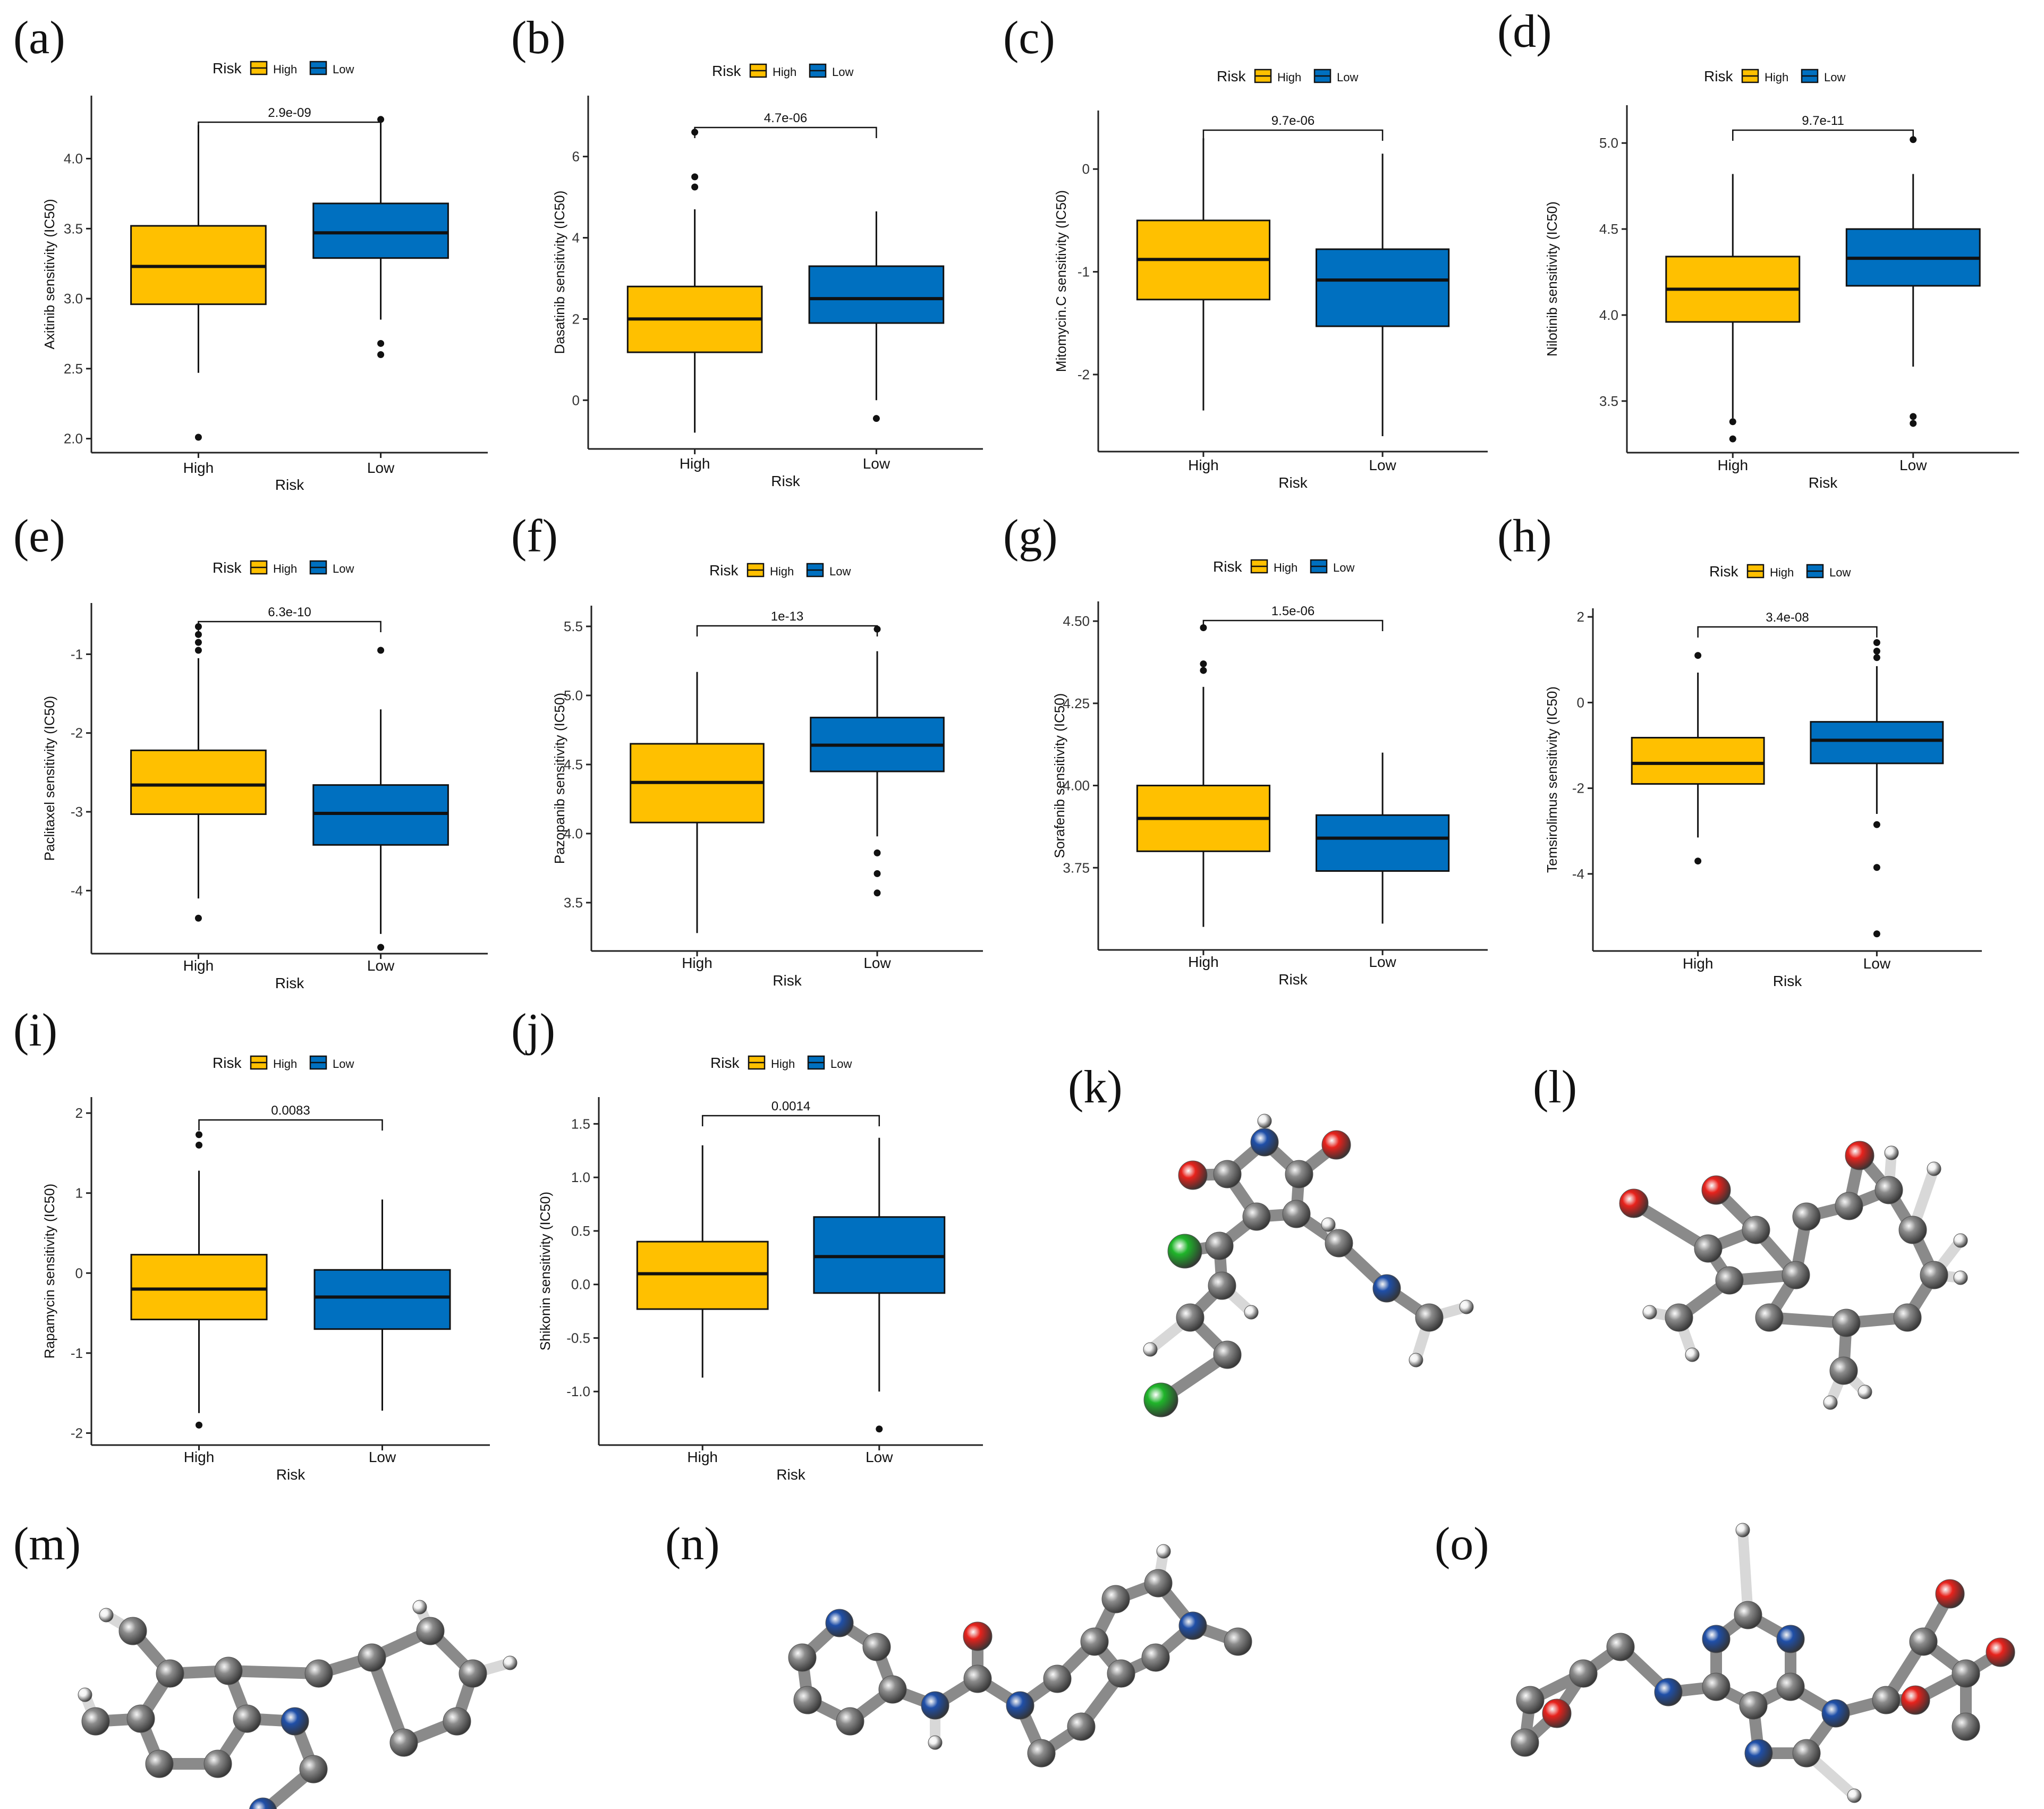  Describe the element at coordinates (35, 1030) in the screenshot. I see `panel-label: (i)` at that location.